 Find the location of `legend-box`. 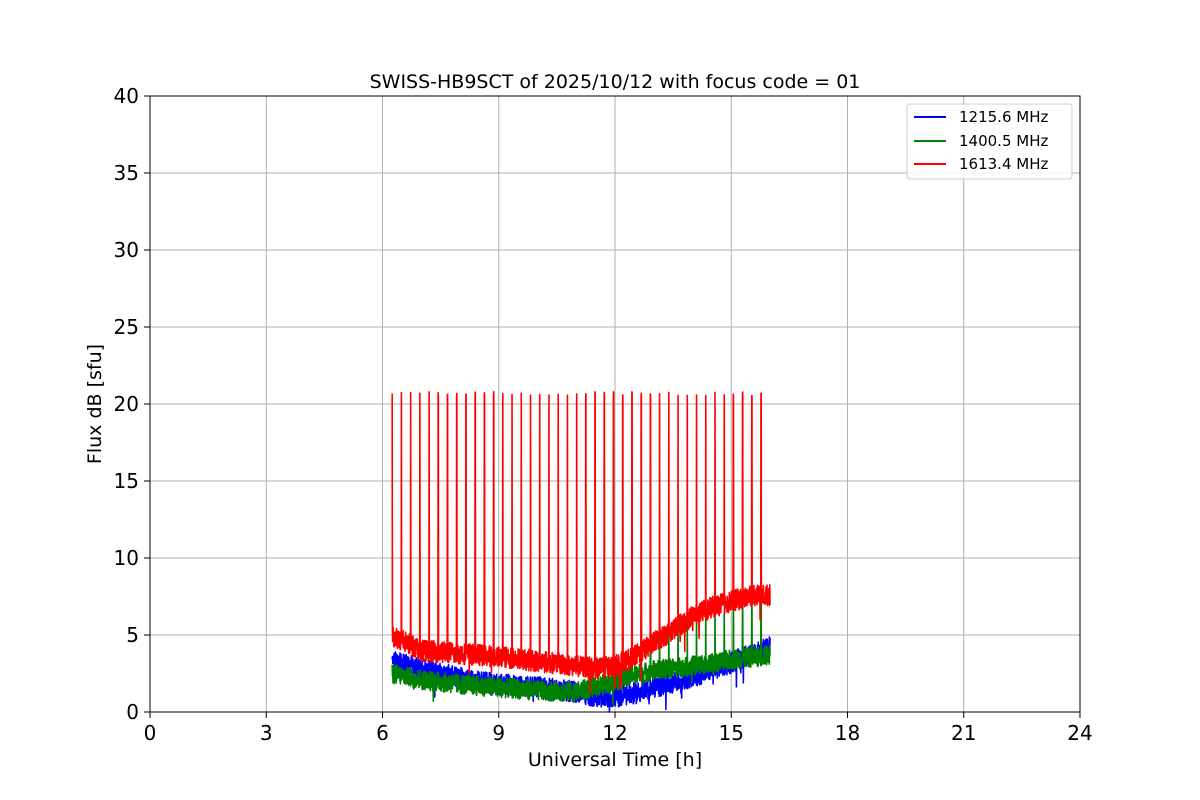

legend-box is located at coordinates (989, 141).